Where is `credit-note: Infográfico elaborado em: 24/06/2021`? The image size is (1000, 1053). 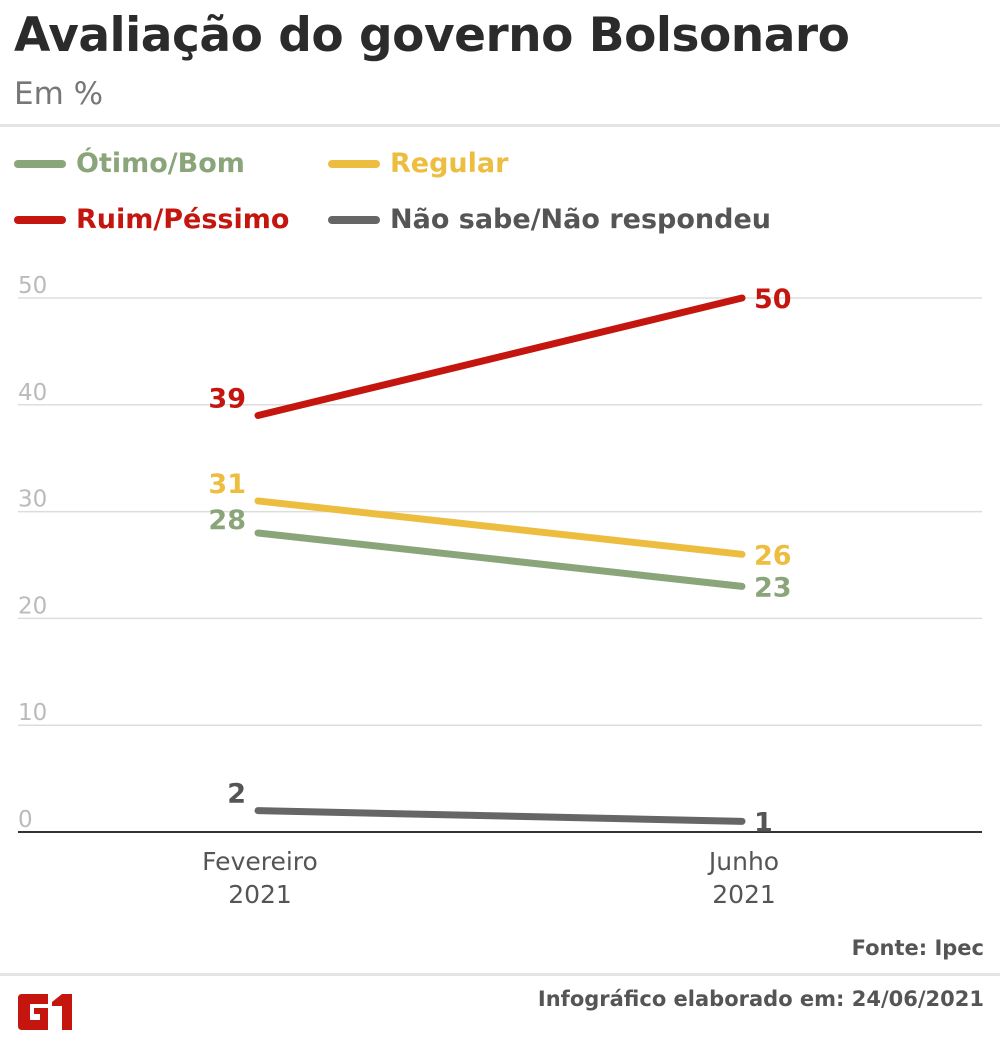 credit-note: Infográfico elaborado em: 24/06/2021 is located at coordinates (760, 999).